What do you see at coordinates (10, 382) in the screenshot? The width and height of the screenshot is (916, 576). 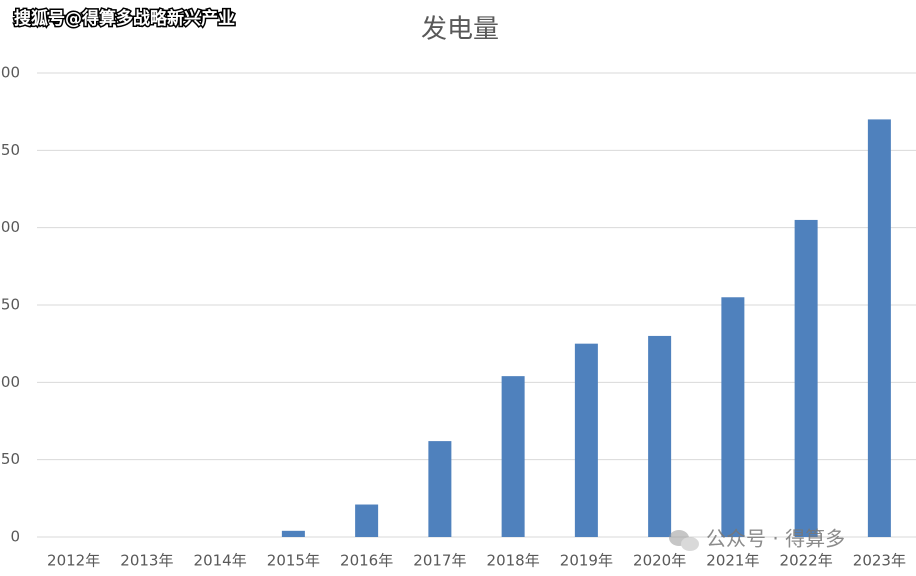 I see `y-tick-label: 100` at bounding box center [10, 382].